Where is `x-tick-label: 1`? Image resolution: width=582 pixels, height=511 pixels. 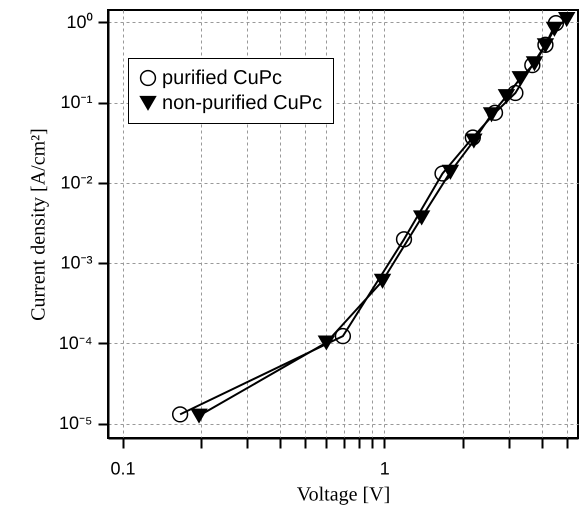
x-tick-label: 1 is located at coordinates (385, 468).